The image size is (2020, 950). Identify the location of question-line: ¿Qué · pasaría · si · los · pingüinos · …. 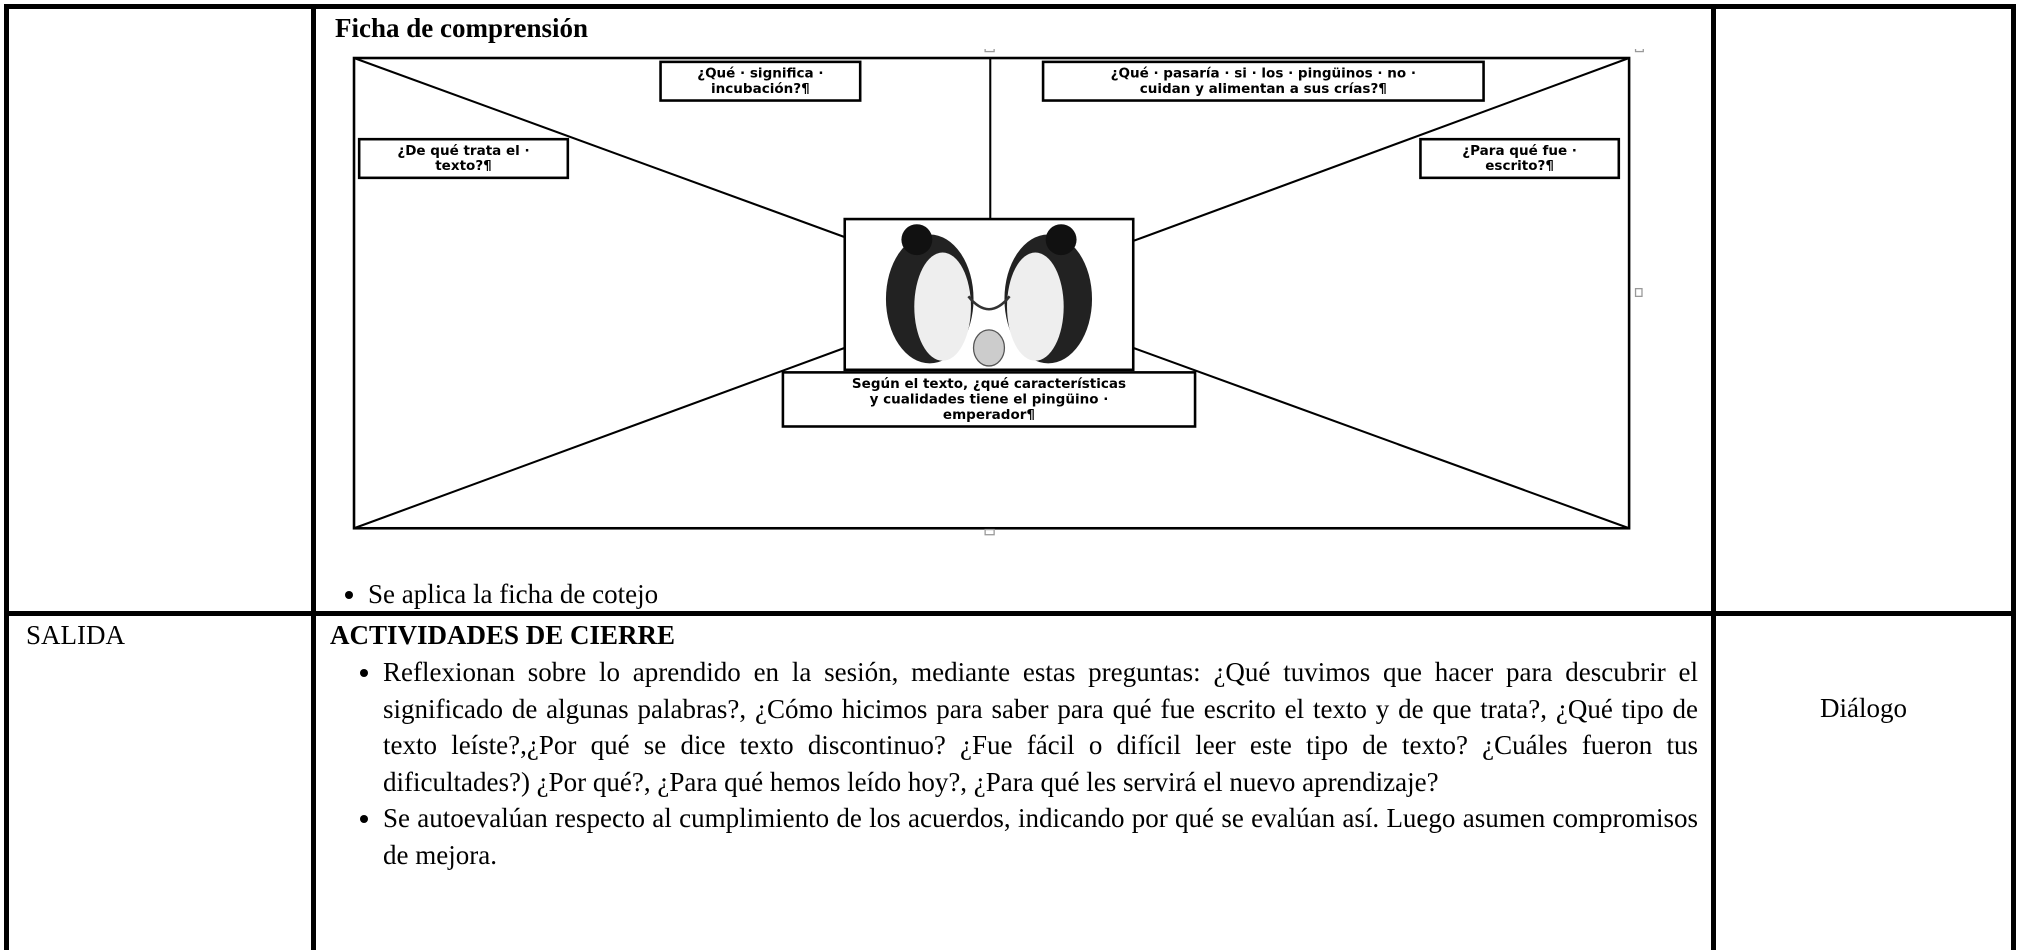
(1263, 73).